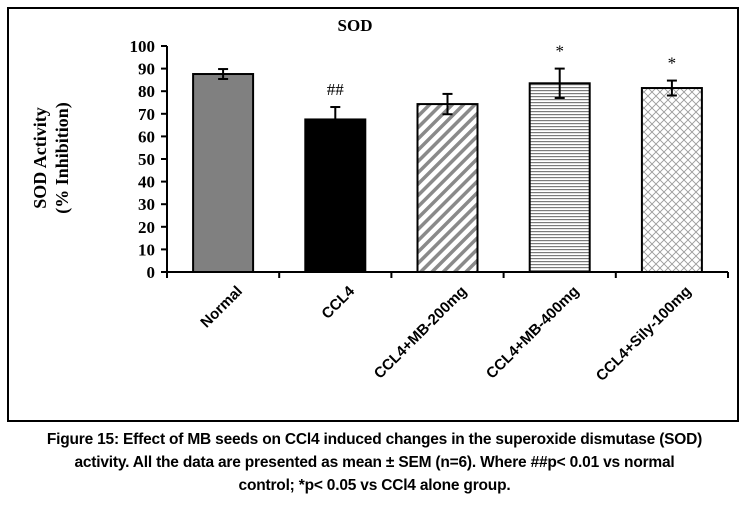 Image resolution: width=749 pixels, height=513 pixels. What do you see at coordinates (355, 25) in the screenshot?
I see `chart-title: SOD` at bounding box center [355, 25].